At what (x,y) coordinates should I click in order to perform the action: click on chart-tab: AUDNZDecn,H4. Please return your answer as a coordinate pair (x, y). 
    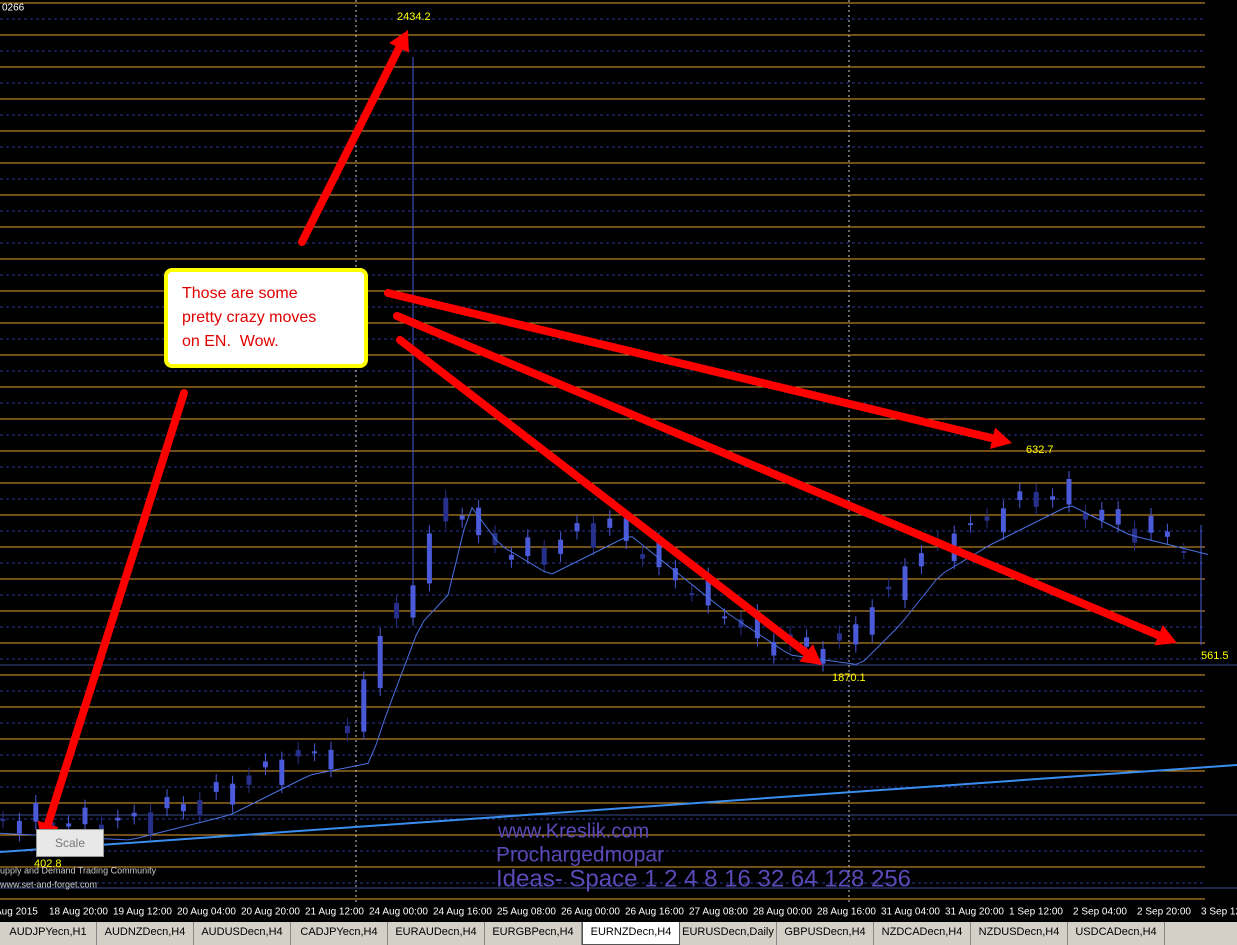
    Looking at the image, I should click on (145, 933).